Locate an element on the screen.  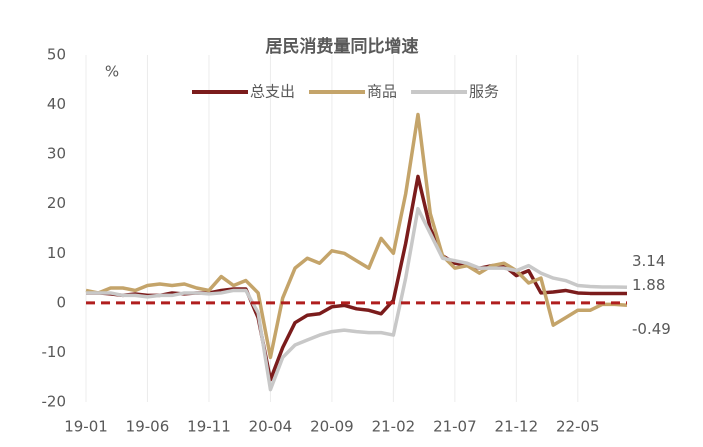
y-tick-label: 50 is located at coordinates (56, 55).